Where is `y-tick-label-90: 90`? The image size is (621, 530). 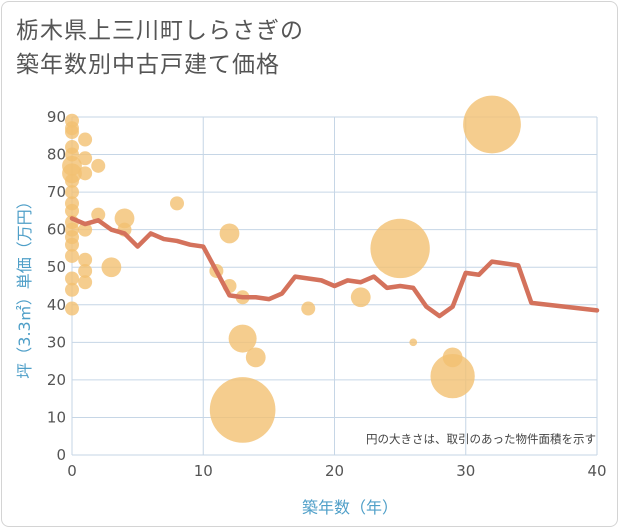 y-tick-label-90: 90 is located at coordinates (56, 117).